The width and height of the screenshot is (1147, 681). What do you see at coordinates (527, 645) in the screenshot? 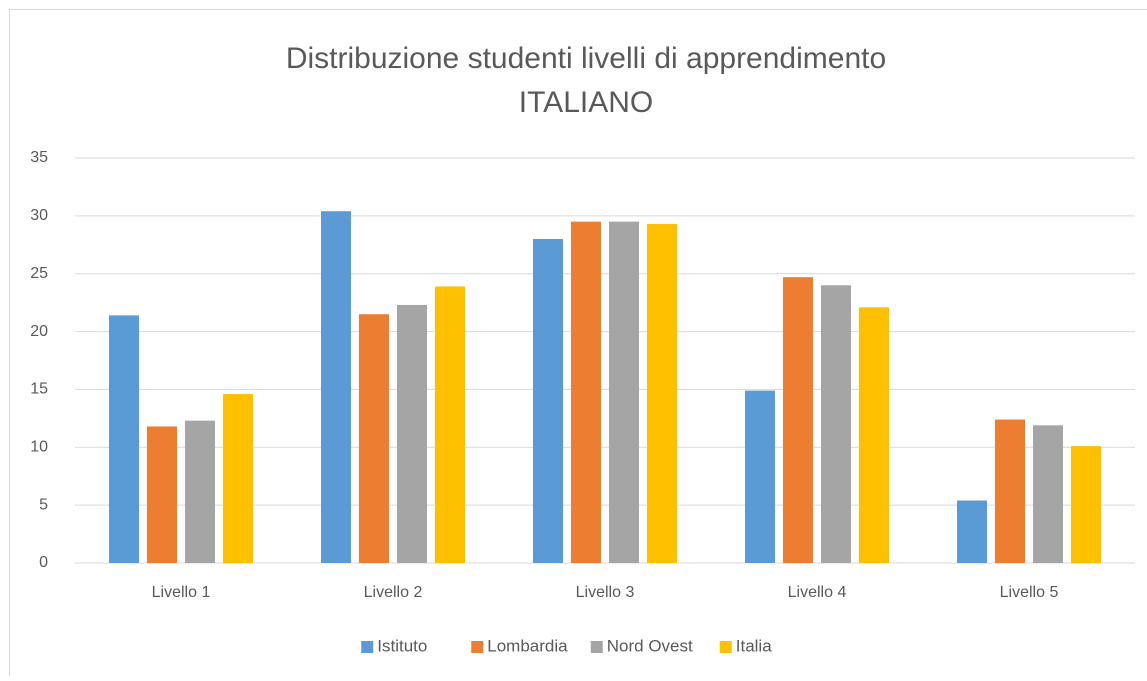
I see `legend-label: Lombardia` at bounding box center [527, 645].